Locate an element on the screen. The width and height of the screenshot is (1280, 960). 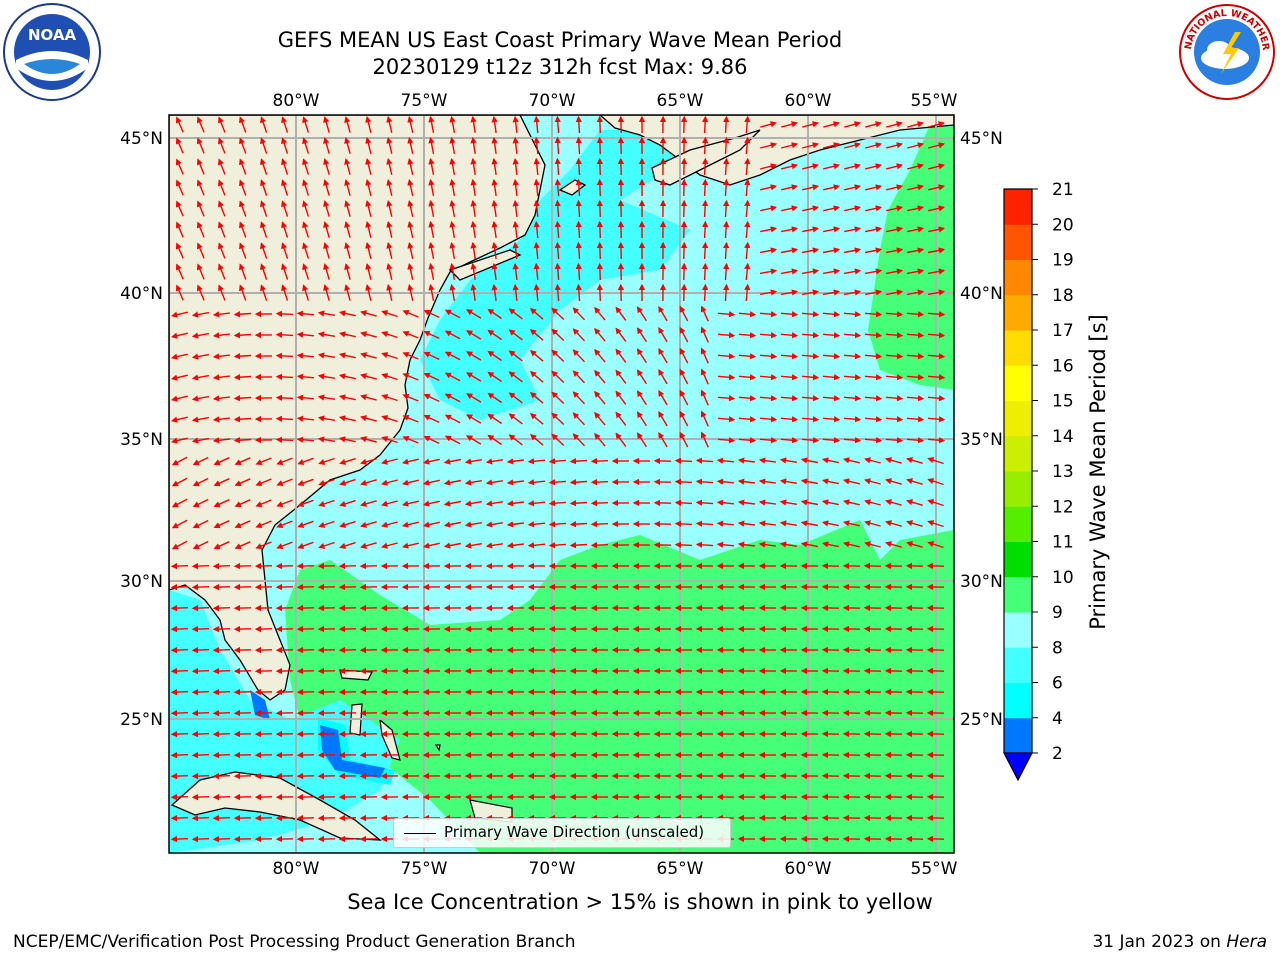
footer-date: 31 Jan 2023 on Hera is located at coordinates (1179, 942).